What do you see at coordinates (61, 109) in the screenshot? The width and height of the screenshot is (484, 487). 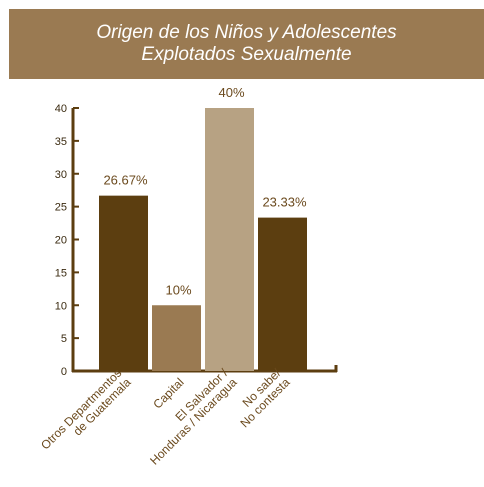 I see `y-tick-label: 40` at bounding box center [61, 109].